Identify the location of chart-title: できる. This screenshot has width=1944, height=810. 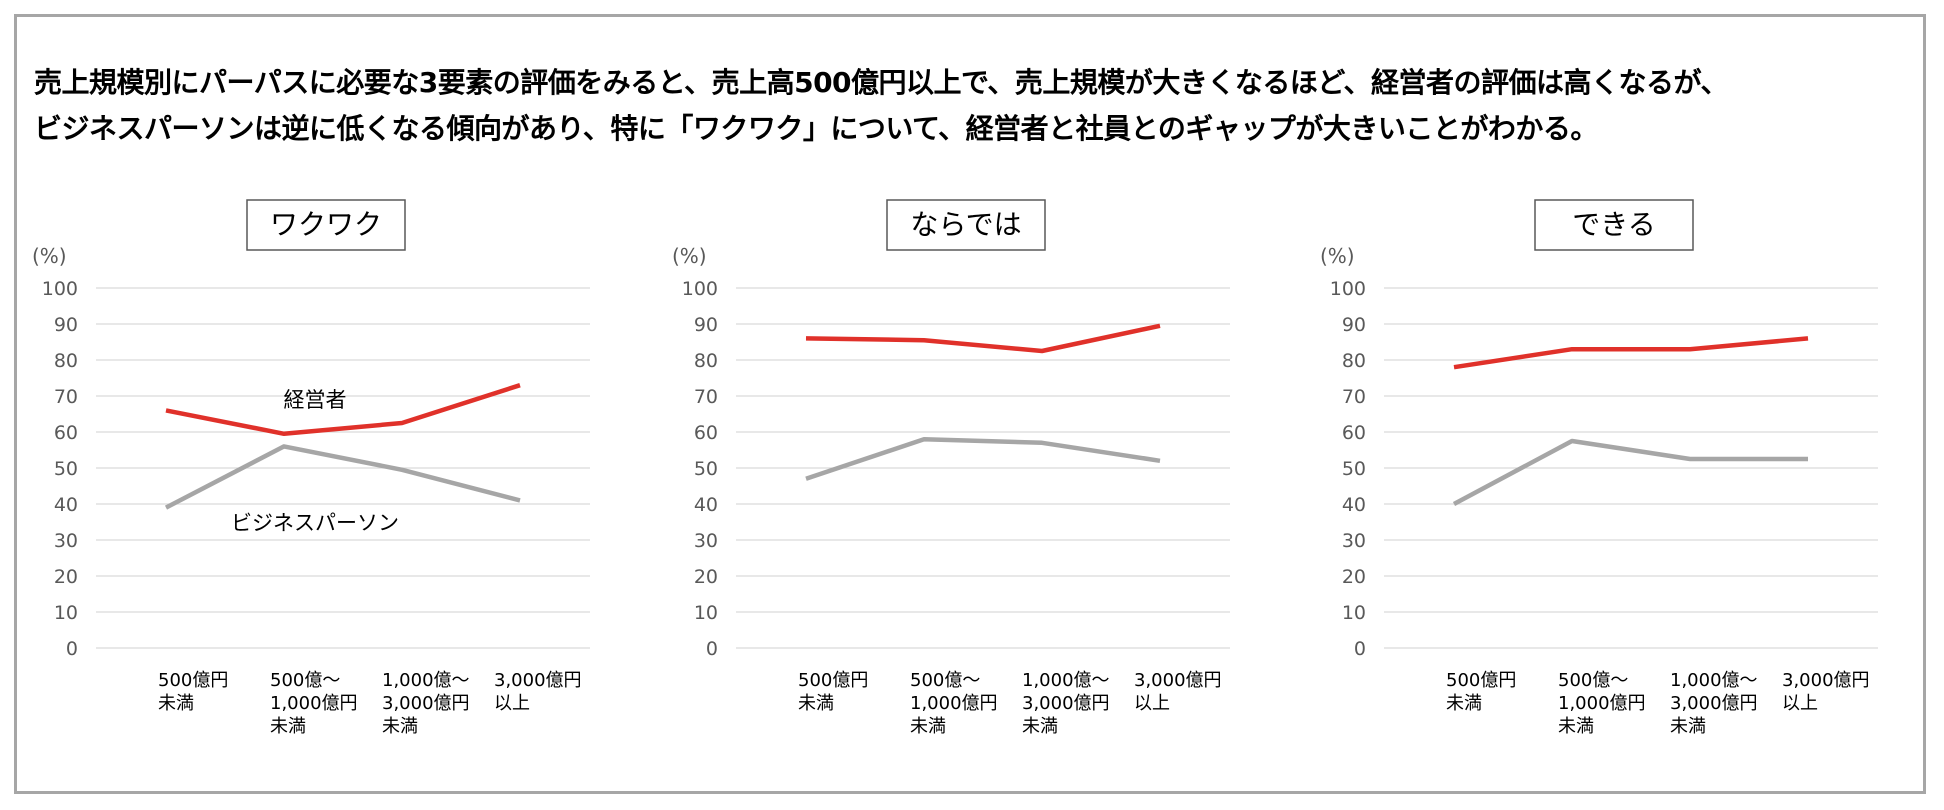
(1613, 224).